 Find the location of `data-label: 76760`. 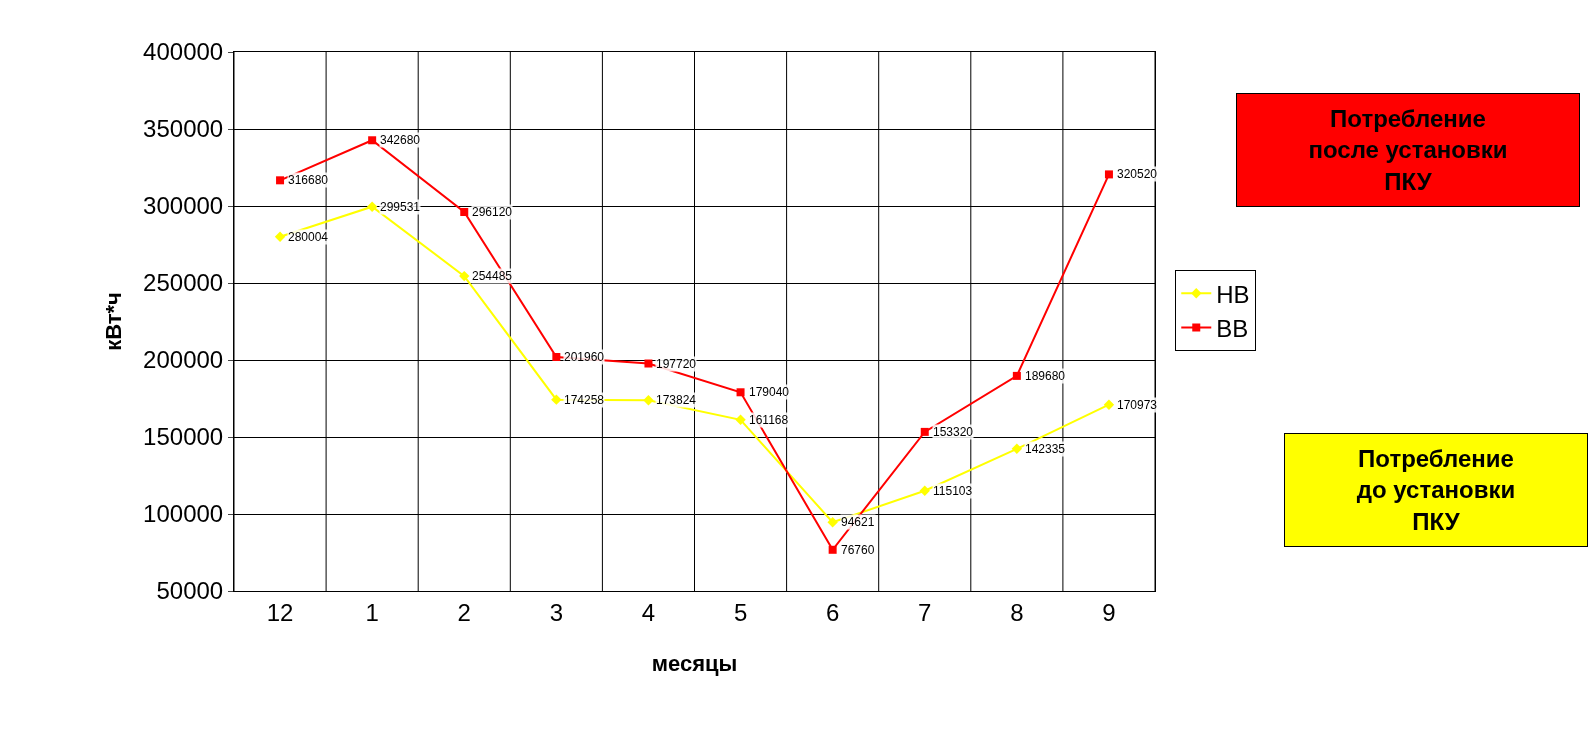

data-label: 76760 is located at coordinates (858, 550).